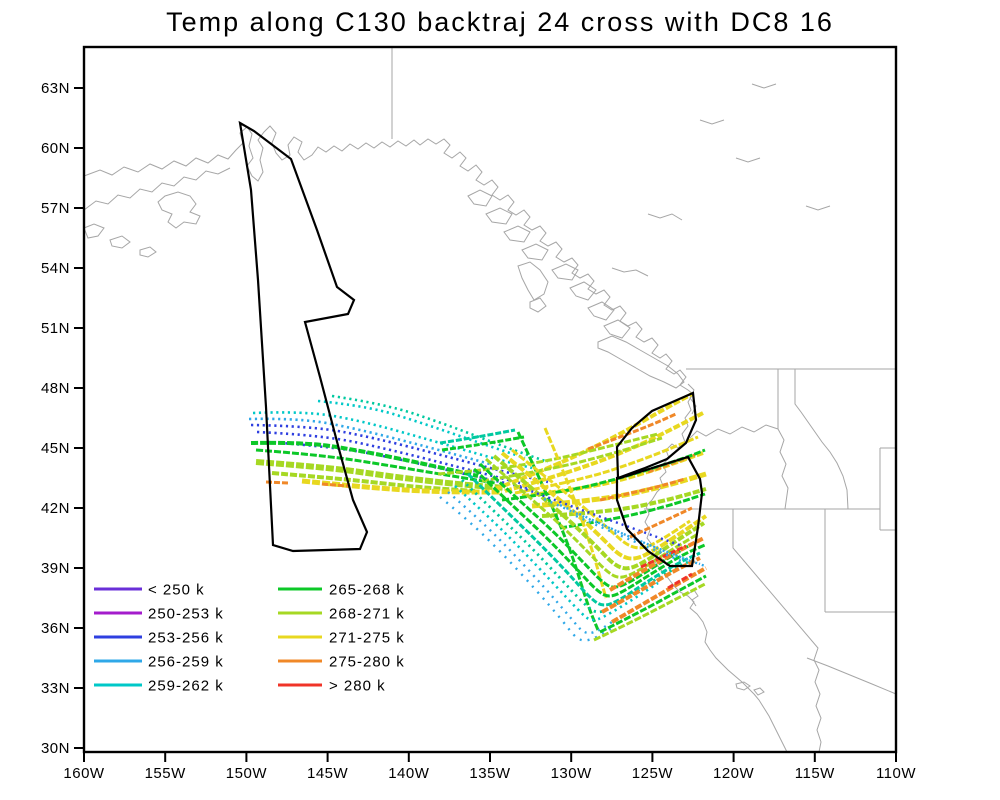 The width and height of the screenshot is (1000, 800). Describe the element at coordinates (55, 268) in the screenshot. I see `y-tick-label: 54N` at that location.